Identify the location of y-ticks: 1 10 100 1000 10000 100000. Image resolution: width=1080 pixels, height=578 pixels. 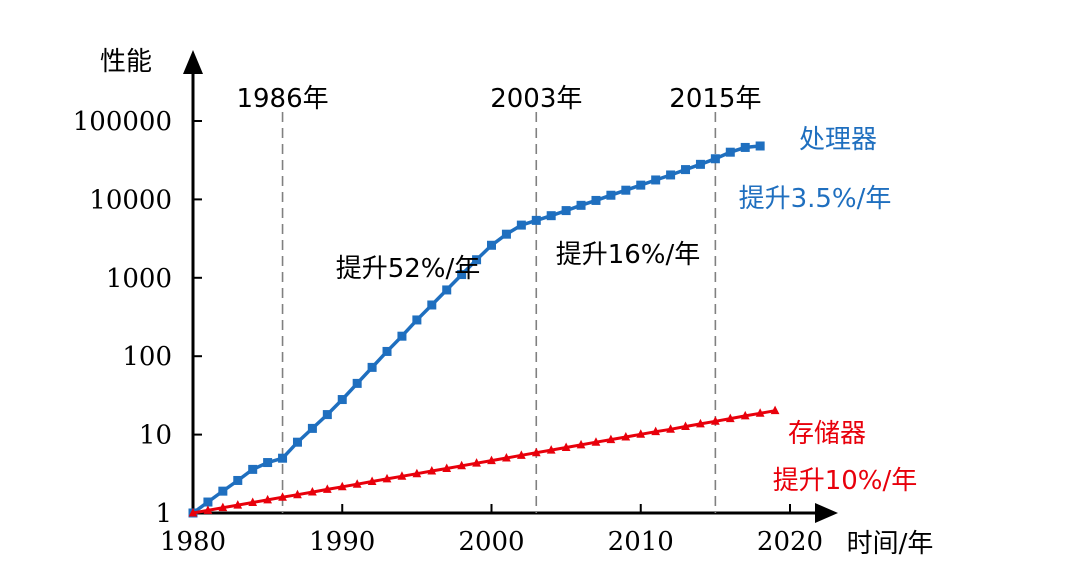
(137, 318).